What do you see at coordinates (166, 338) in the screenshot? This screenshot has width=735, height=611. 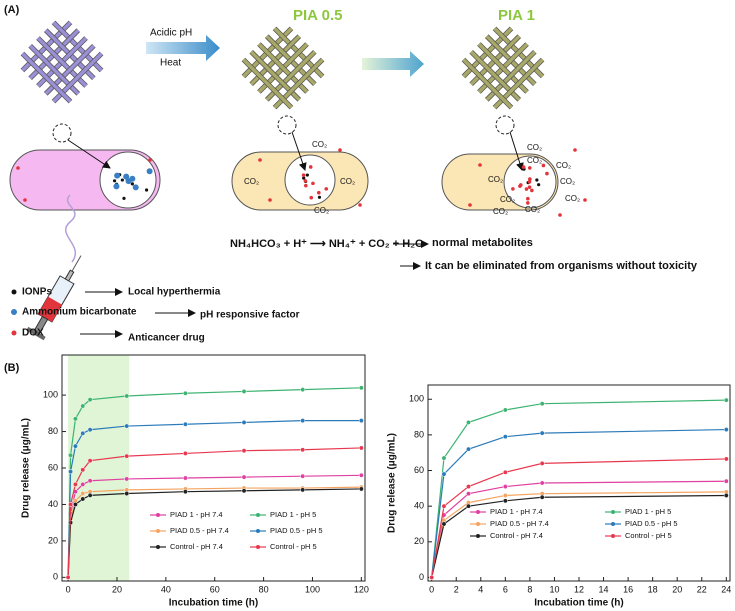 I see `legend-role: Anticancer drug` at bounding box center [166, 338].